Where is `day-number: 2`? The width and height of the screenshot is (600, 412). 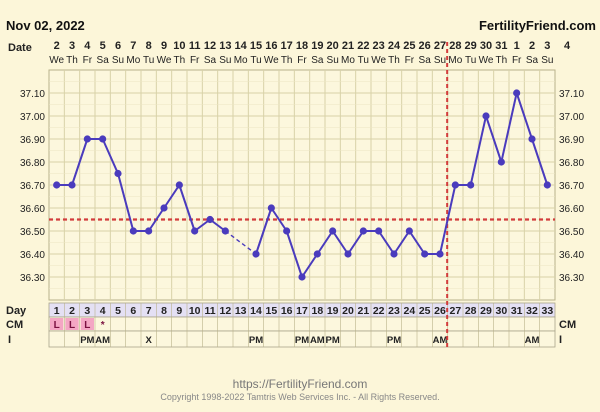
day-number: 2 is located at coordinates (72, 311).